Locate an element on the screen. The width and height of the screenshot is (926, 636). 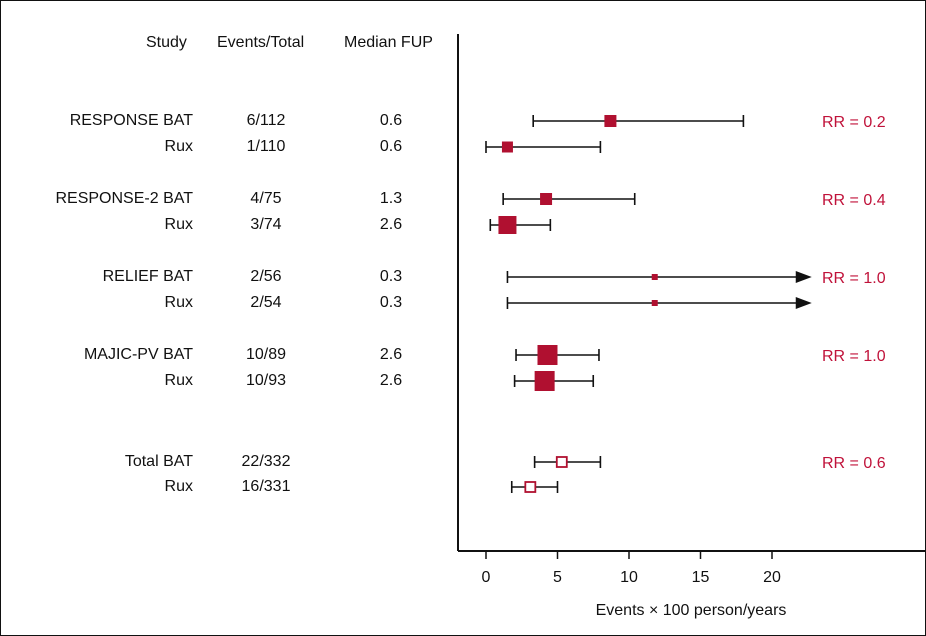
rr-label: RR = 0.2 is located at coordinates (854, 122).